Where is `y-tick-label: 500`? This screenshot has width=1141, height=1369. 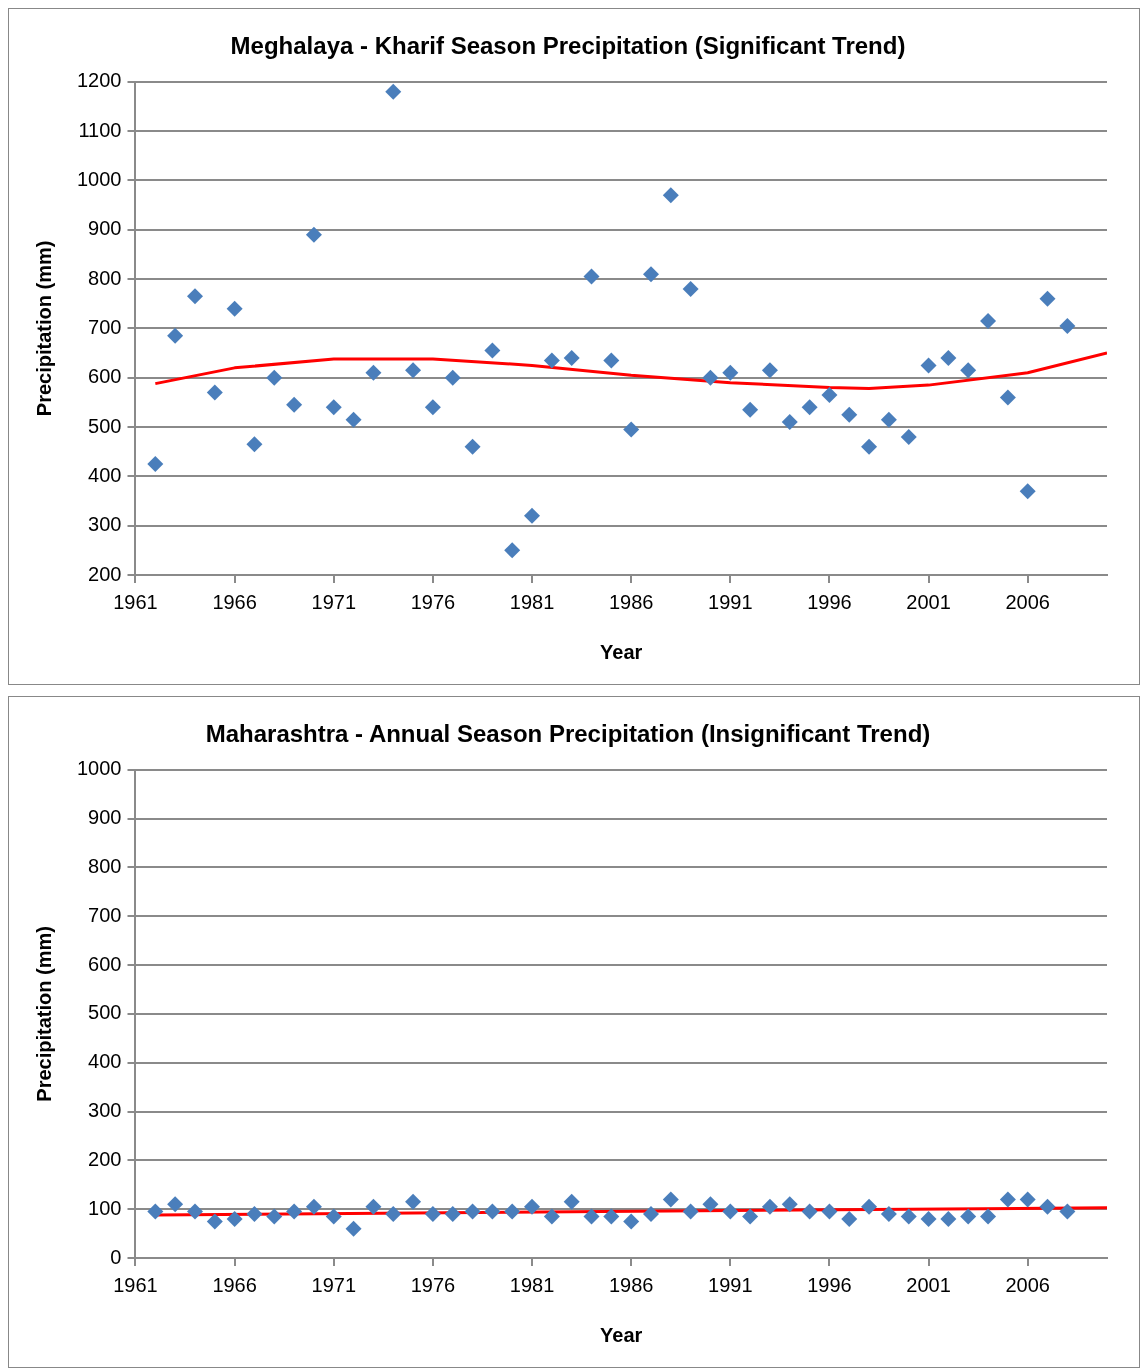 y-tick-label: 500 is located at coordinates (105, 1012).